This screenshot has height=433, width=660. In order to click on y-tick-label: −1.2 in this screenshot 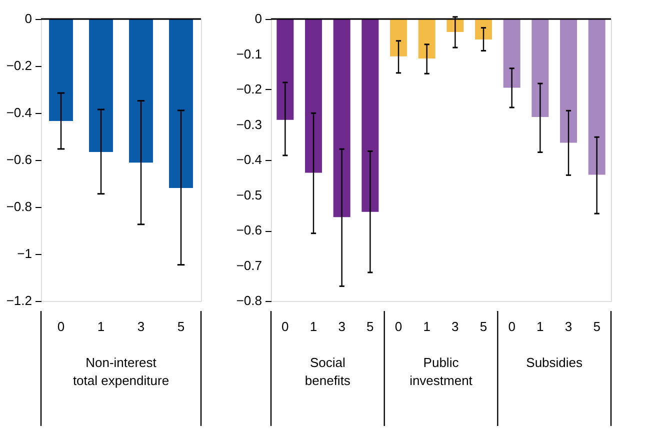, I will do `click(19, 300)`.